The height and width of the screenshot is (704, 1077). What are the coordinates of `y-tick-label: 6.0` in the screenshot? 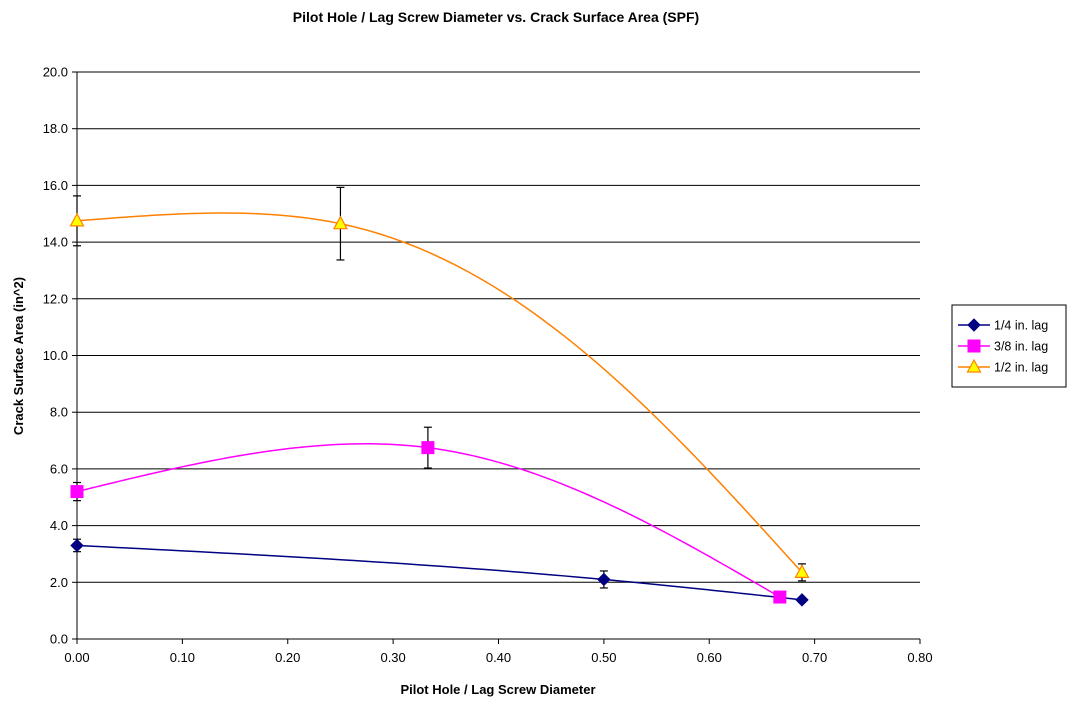 It's located at (59, 468).